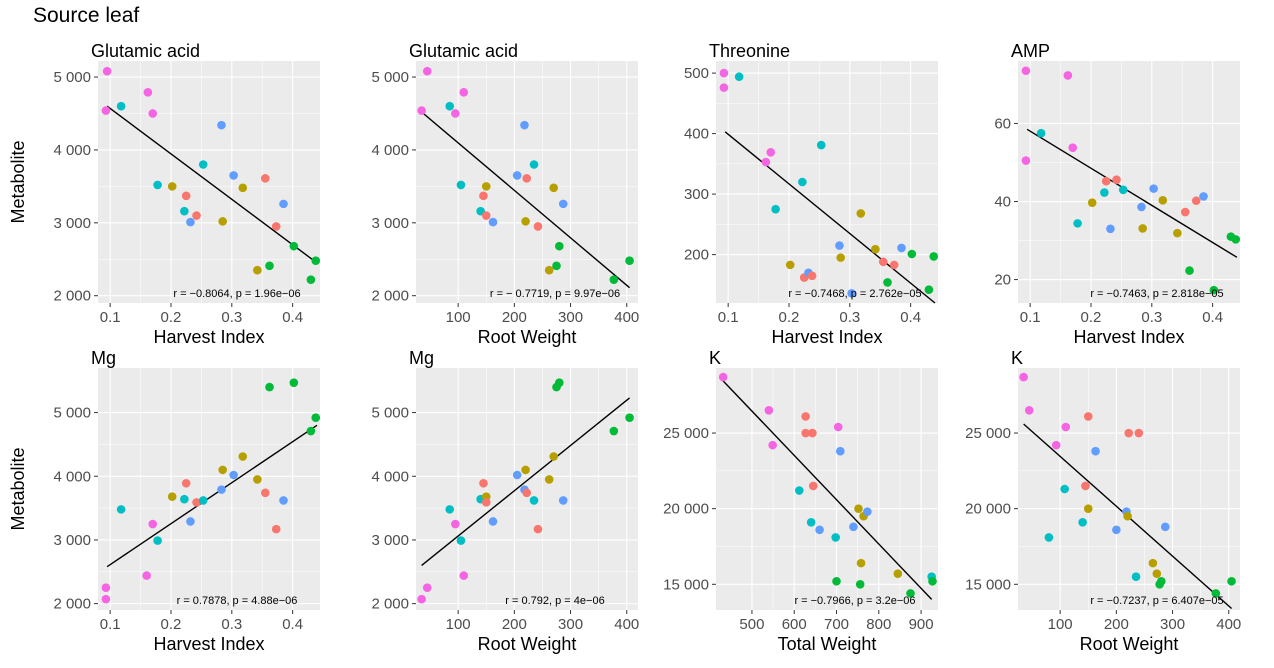 The image size is (1274, 668). What do you see at coordinates (1002, 202) in the screenshot?
I see `y-tick-label: 40` at bounding box center [1002, 202].